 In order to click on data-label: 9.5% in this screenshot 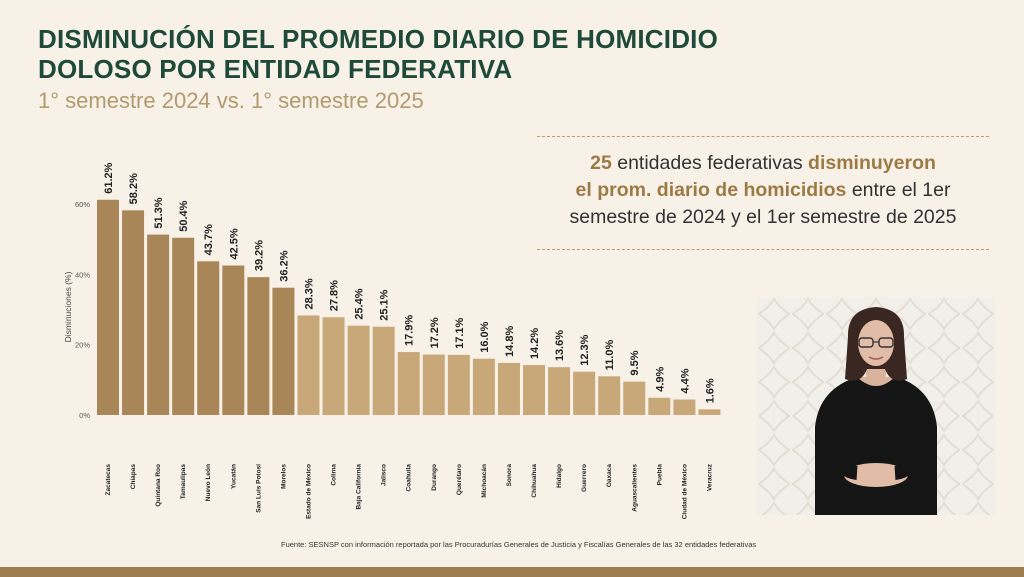, I will do `click(635, 362)`.